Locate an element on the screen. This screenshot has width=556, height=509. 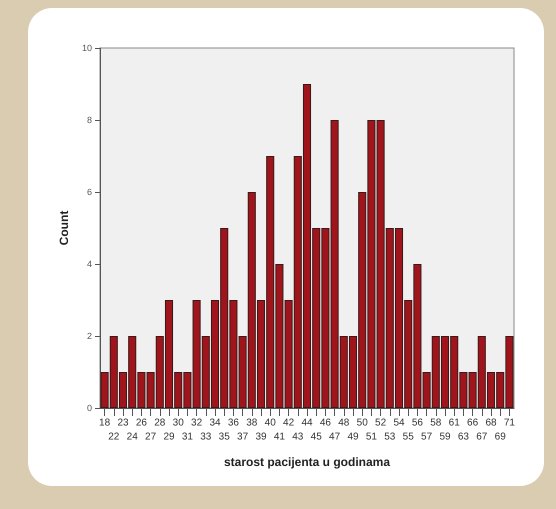
x-tick-label: 55 is located at coordinates (408, 437).